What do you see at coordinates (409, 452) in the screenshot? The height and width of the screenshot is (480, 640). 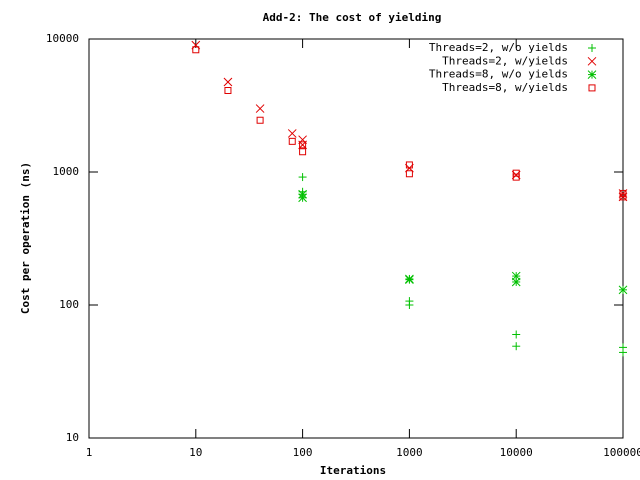 I see `x-tick-label: 1000` at bounding box center [409, 452].